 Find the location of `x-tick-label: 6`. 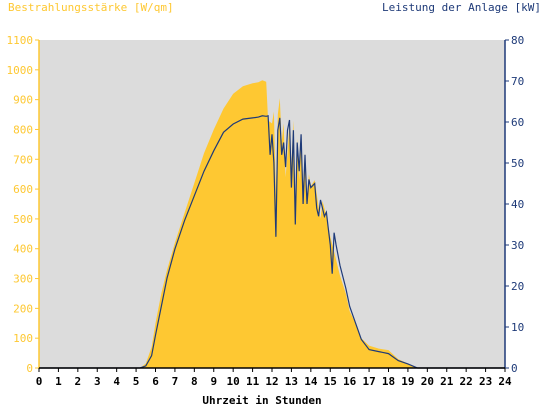

x-tick-label: 6 is located at coordinates (155, 381).